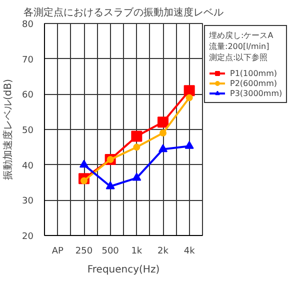  What do you see at coordinates (164, 251) in the screenshot?
I see `x-tick-label: 2k` at bounding box center [164, 251].